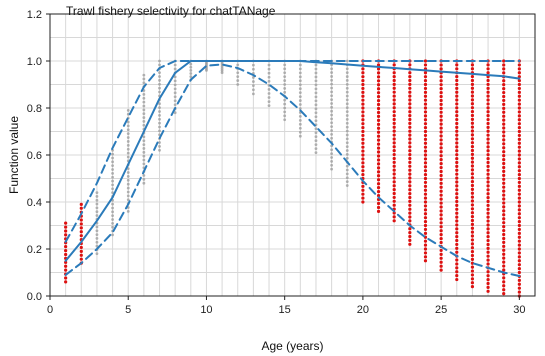 The height and width of the screenshot is (356, 545). I want to click on y-tick-label: 0.6, so click(34, 156).